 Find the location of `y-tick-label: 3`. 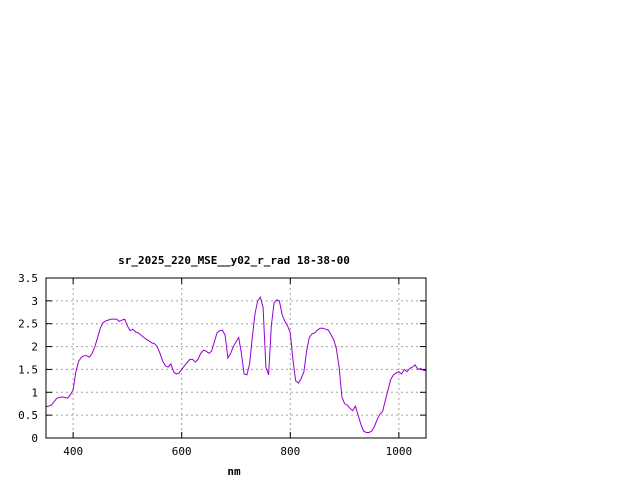

y-tick-label: 3 is located at coordinates (34, 301).